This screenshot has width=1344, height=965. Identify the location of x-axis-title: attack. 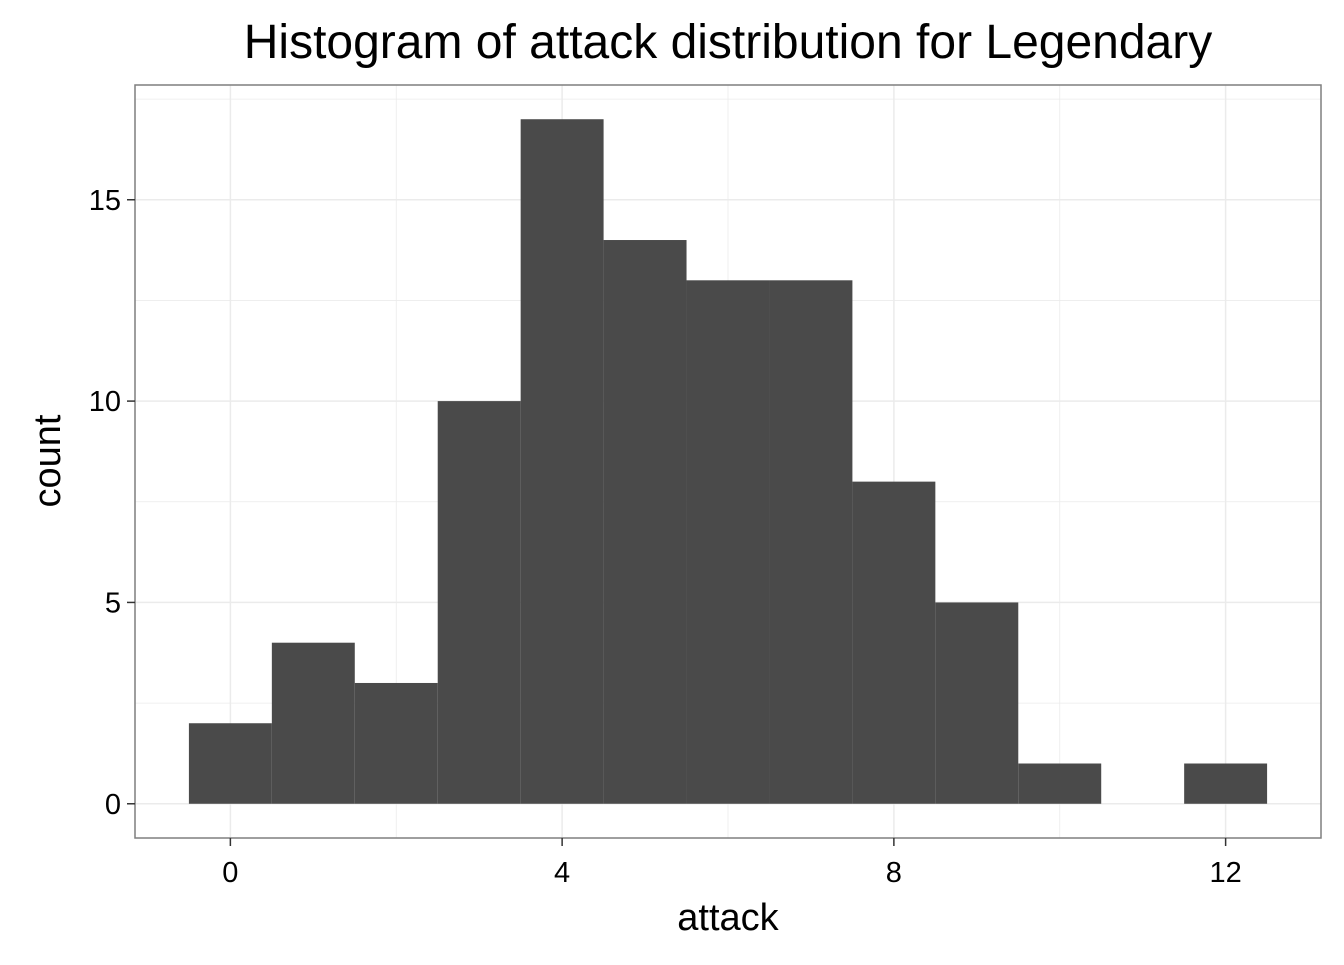
(728, 918).